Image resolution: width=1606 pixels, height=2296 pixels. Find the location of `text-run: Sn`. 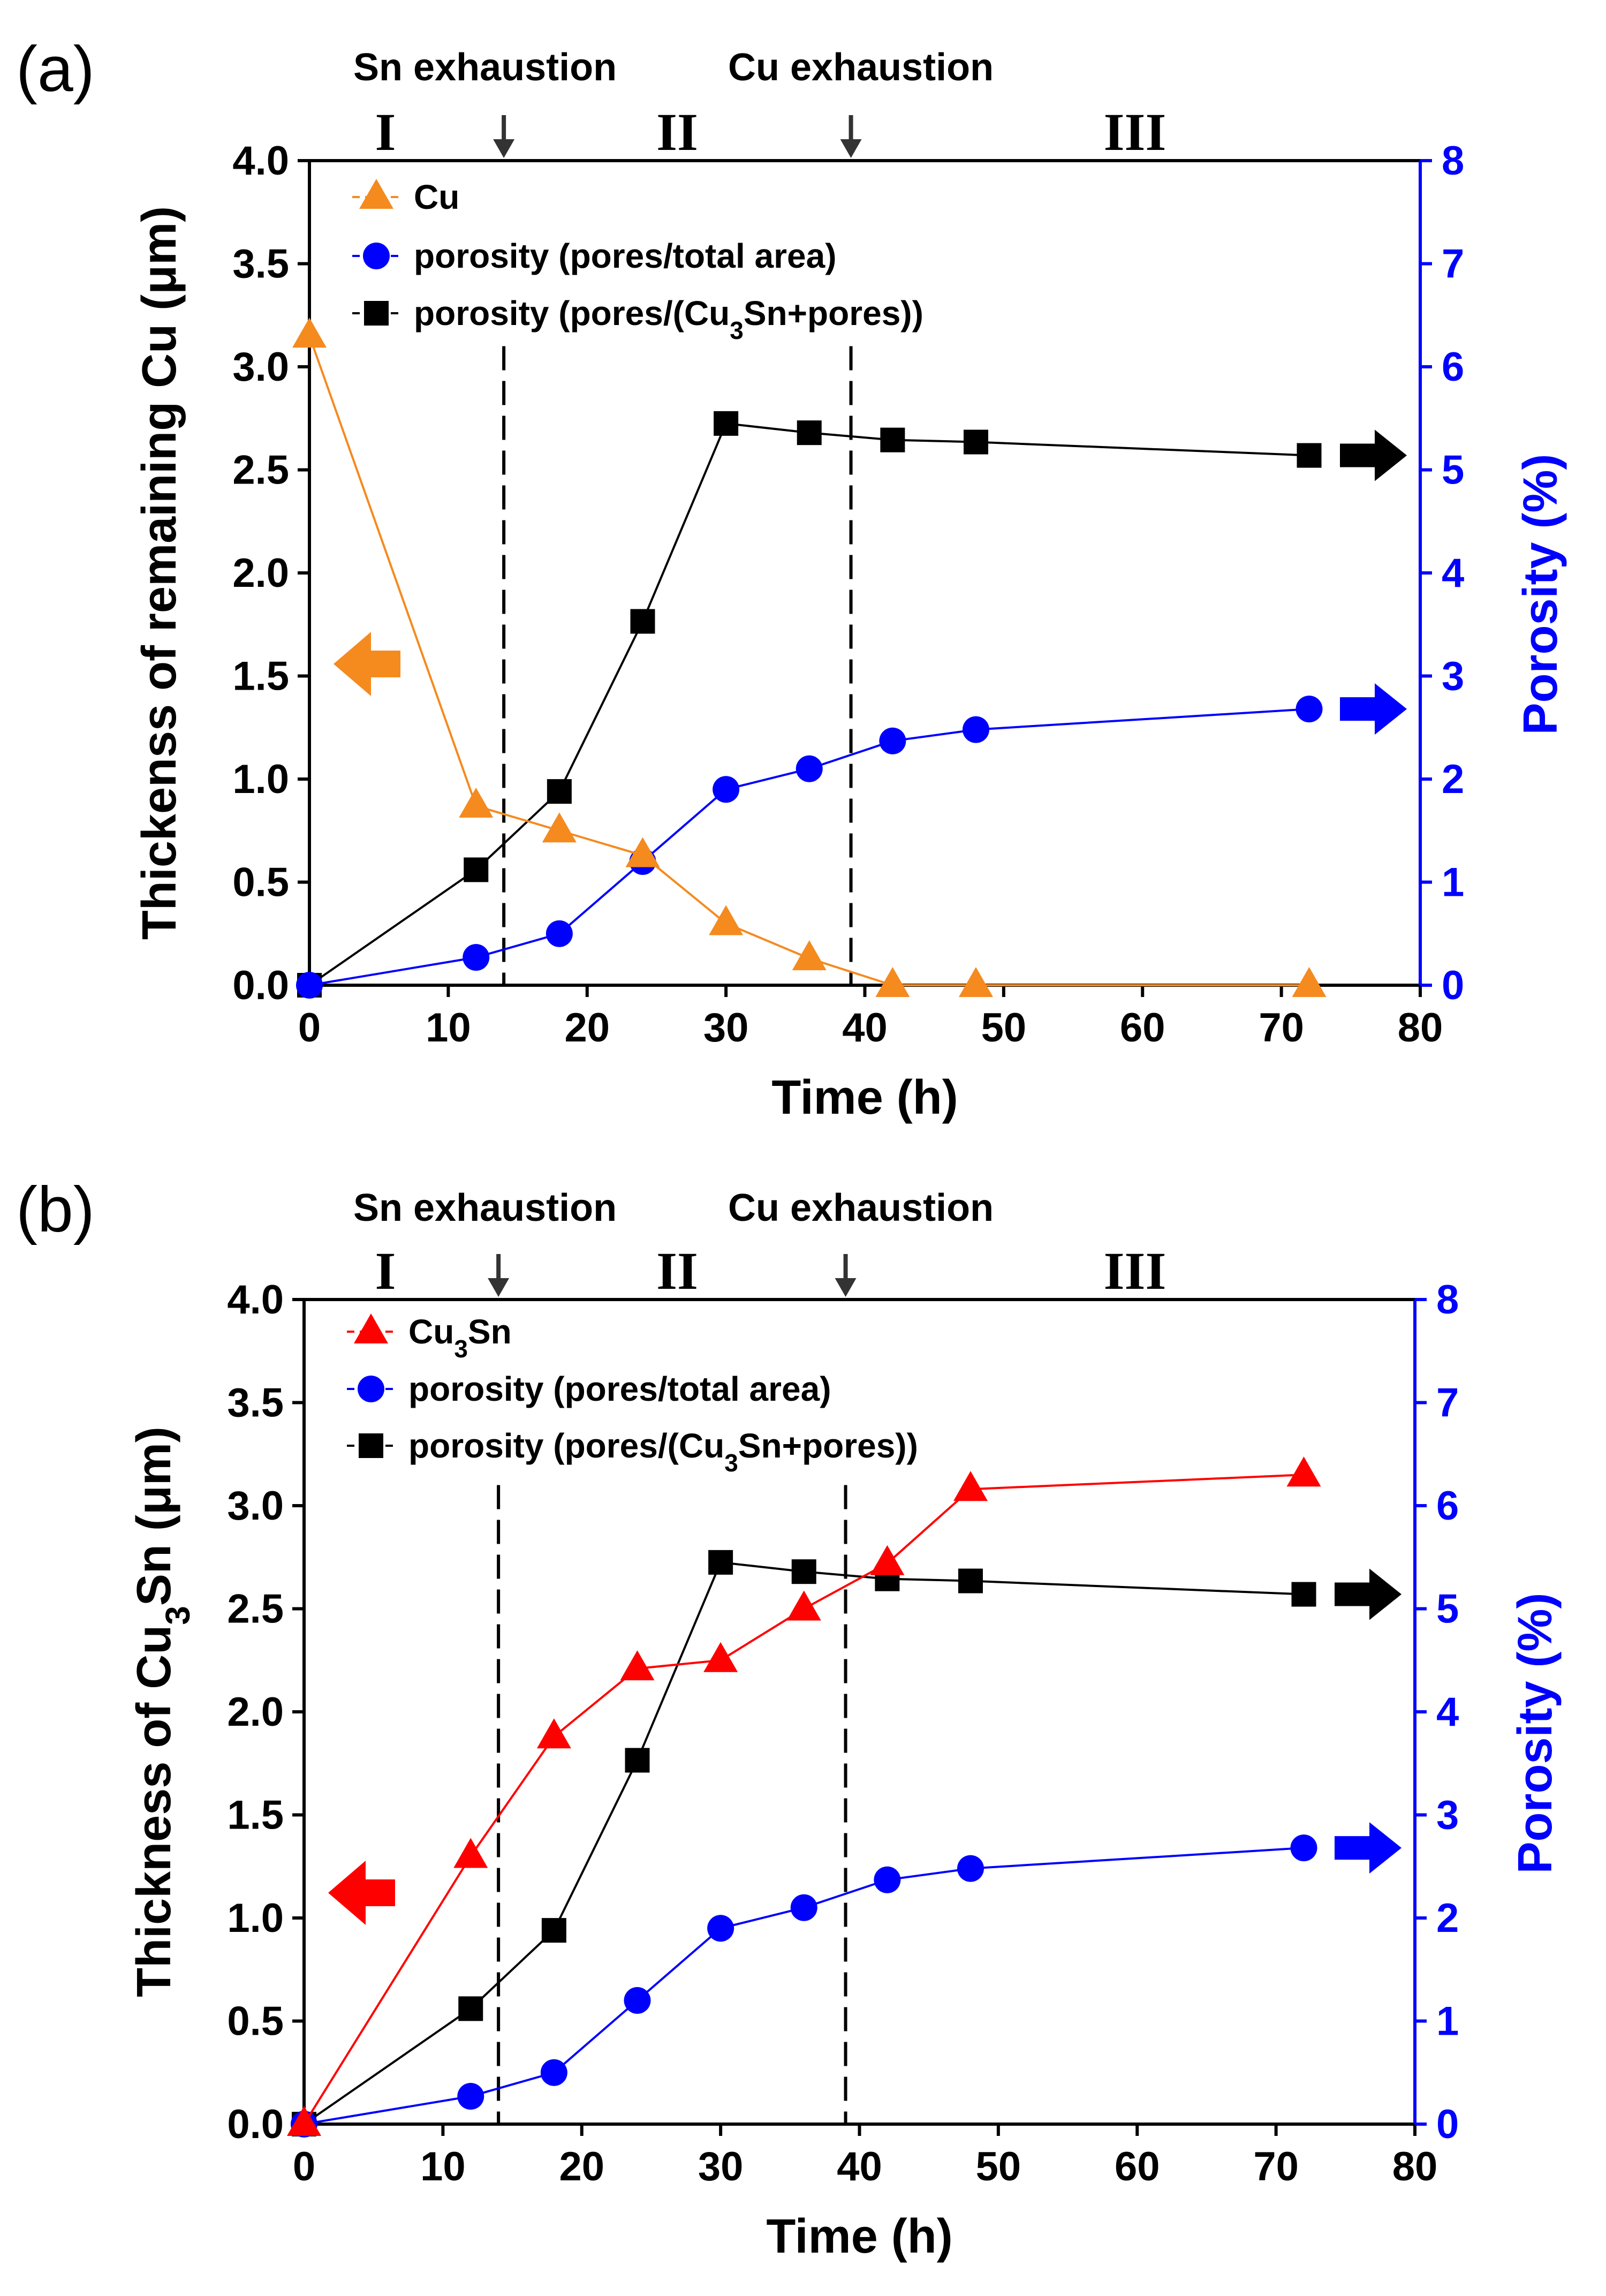

text-run: Sn is located at coordinates (490, 1331).